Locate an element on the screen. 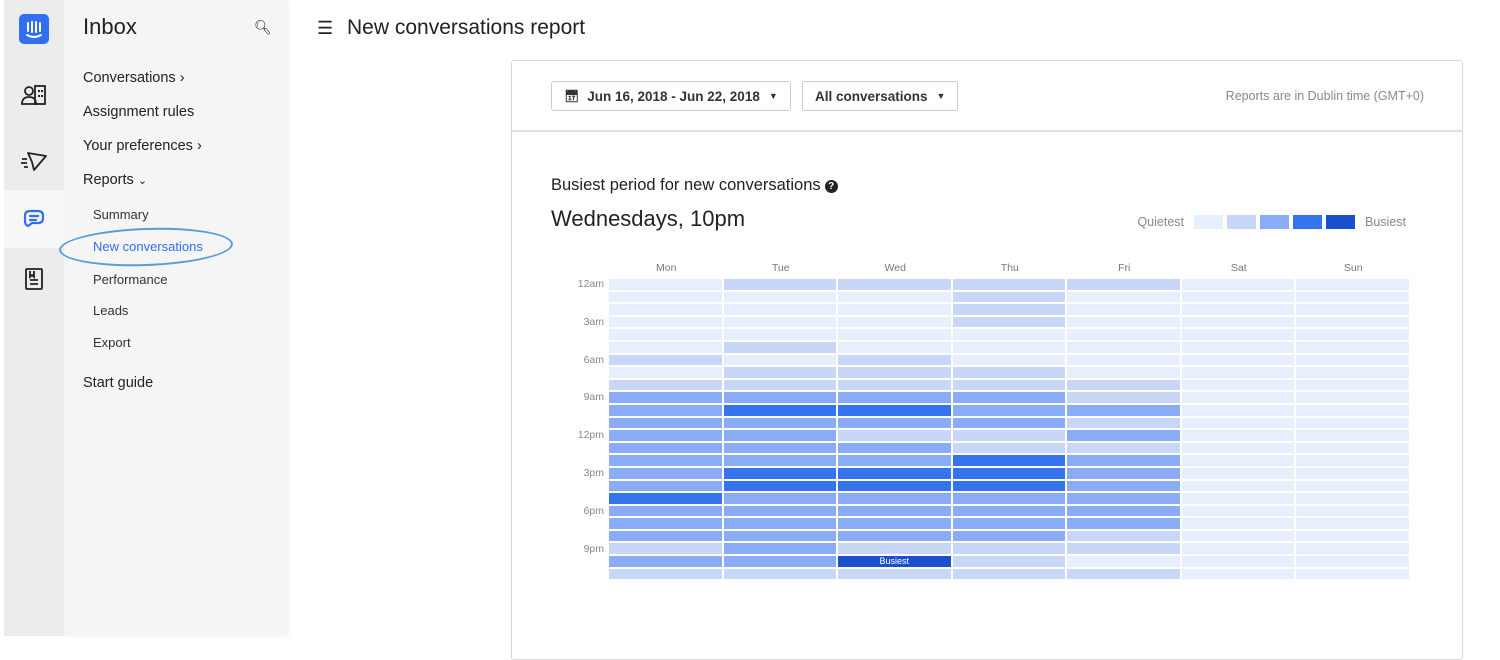 This screenshot has height=660, width=1500. outbound-icon is located at coordinates (34, 161).